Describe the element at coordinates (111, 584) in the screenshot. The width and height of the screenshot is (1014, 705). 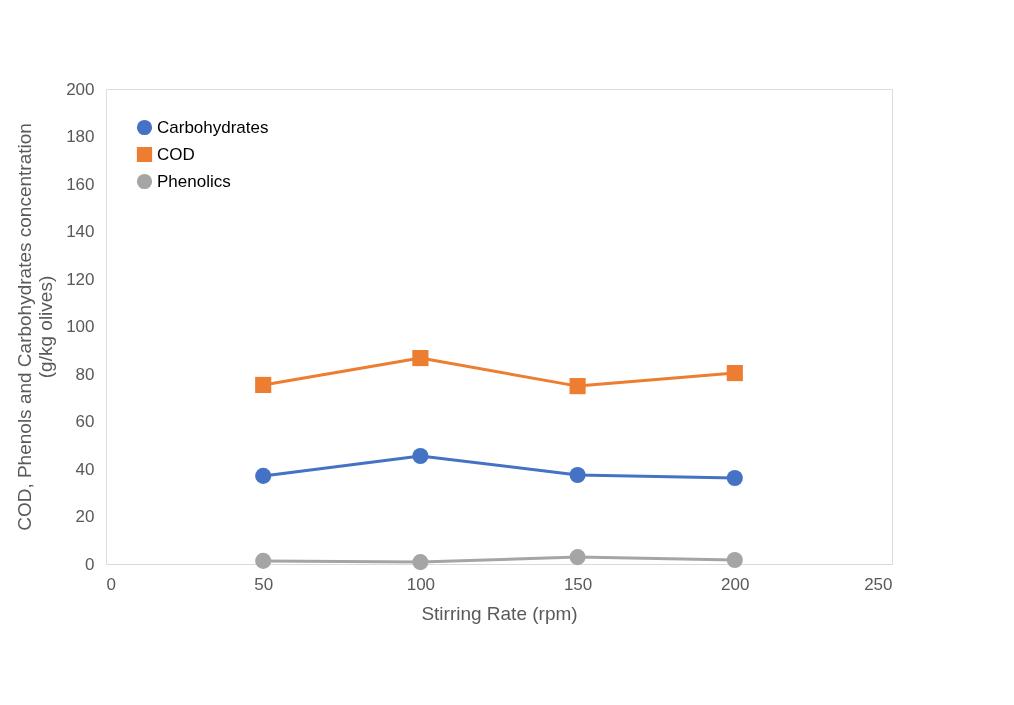
I see `x-tick-label: 0` at that location.